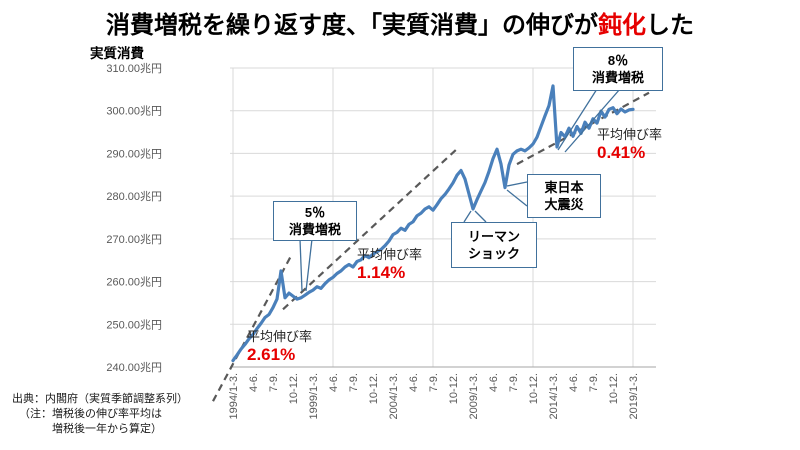 The width and height of the screenshot is (800, 450). What do you see at coordinates (564, 204) in the screenshot?
I see `callout-line: 大震災` at bounding box center [564, 204].